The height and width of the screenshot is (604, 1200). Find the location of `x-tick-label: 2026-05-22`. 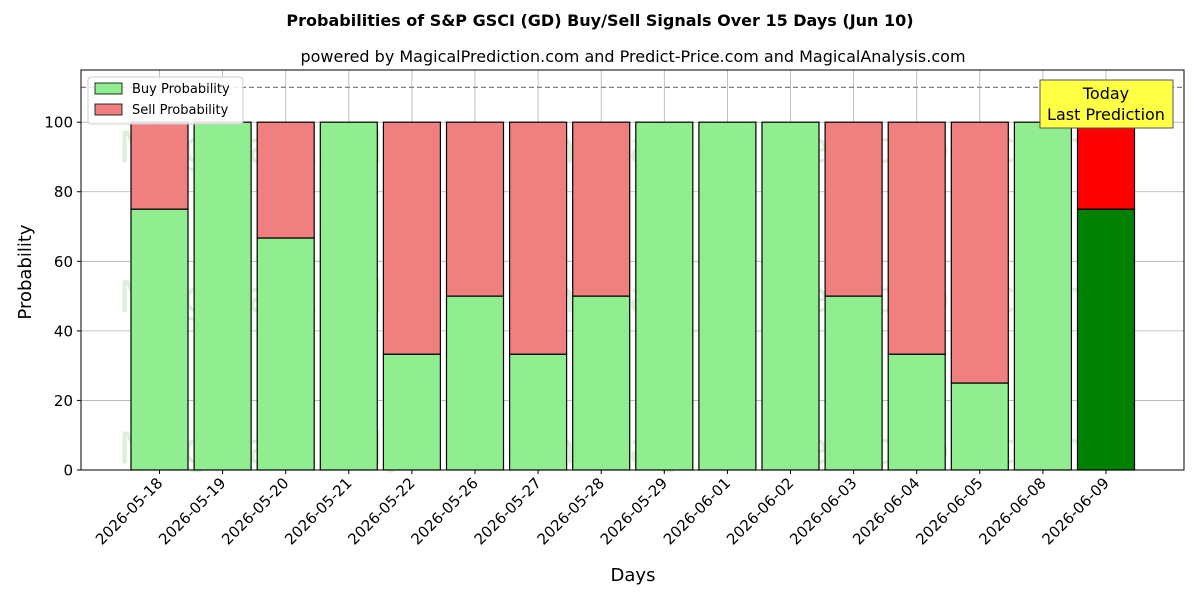

x-tick-label: 2026-05-22 is located at coordinates (381, 511).